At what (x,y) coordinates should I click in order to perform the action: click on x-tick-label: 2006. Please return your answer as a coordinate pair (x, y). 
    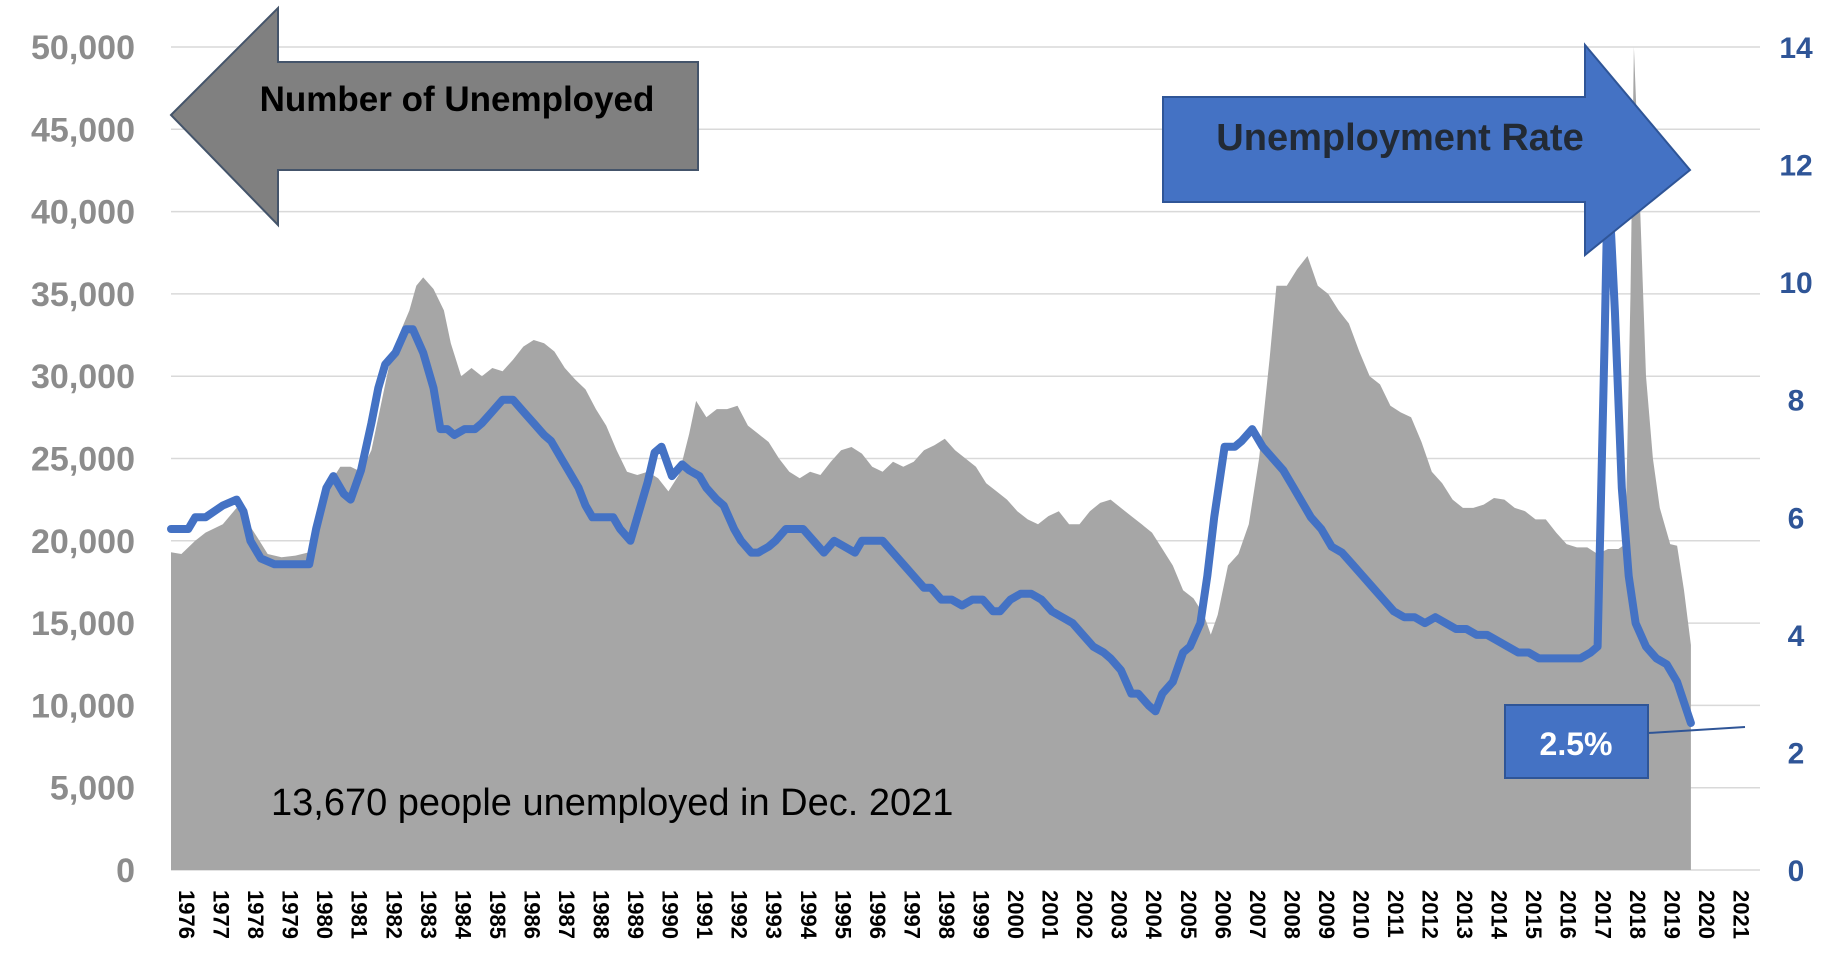
    Looking at the image, I should click on (1222, 914).